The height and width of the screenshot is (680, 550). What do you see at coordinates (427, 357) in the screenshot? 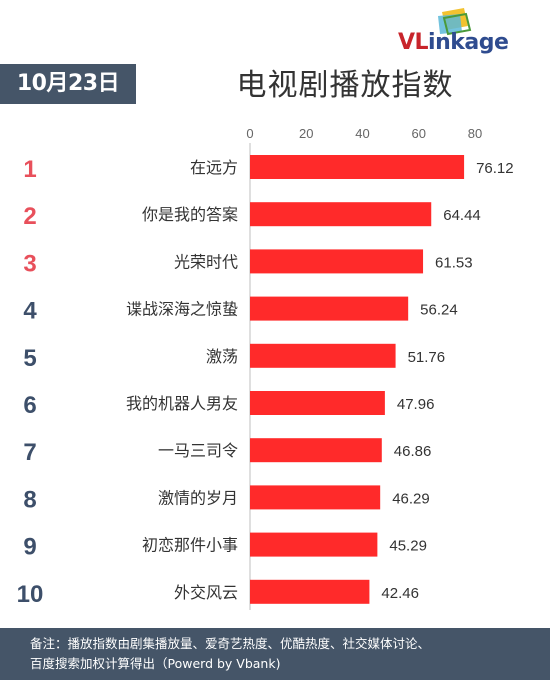
I see `value-label: 51.76` at bounding box center [427, 357].